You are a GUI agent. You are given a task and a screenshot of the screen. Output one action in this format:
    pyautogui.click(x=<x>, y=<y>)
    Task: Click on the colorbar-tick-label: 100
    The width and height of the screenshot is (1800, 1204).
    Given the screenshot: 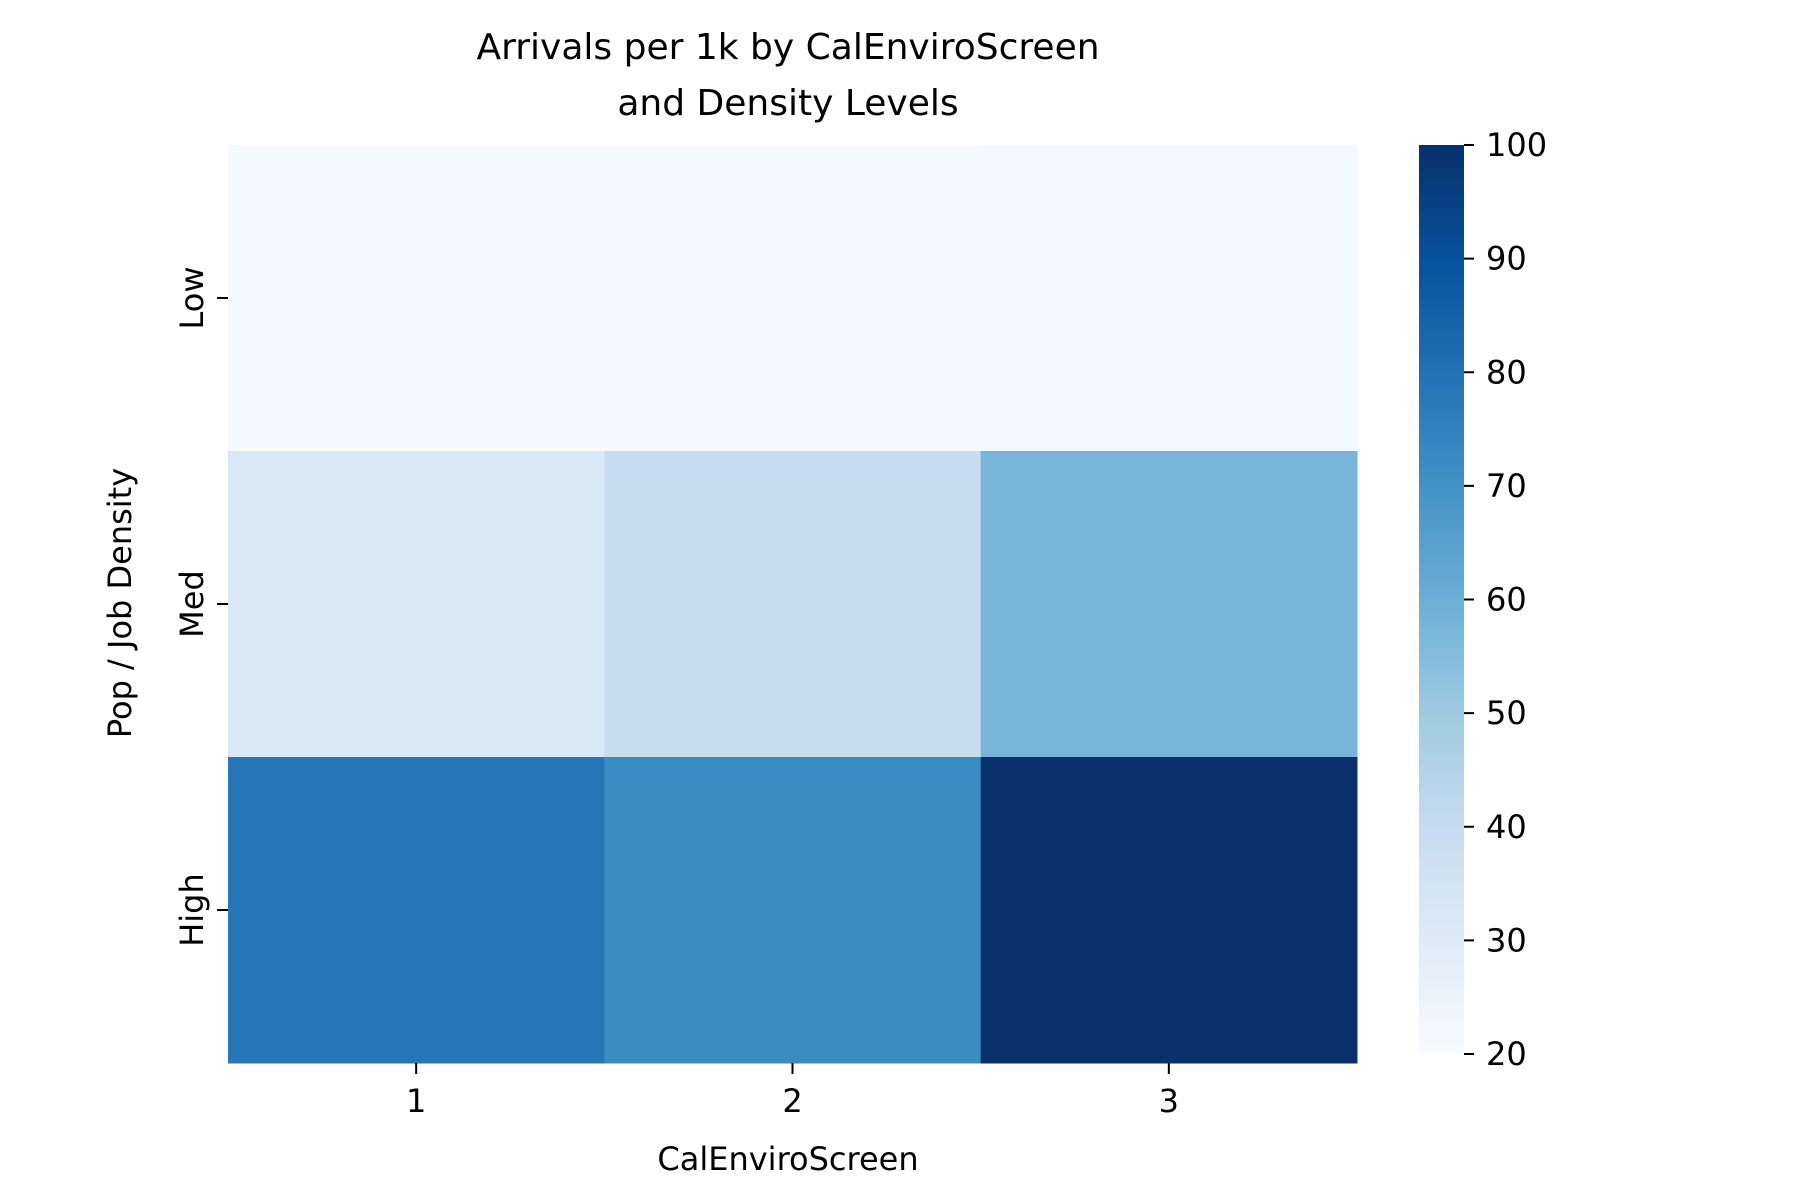 What is the action you would take?
    pyautogui.click(x=1516, y=145)
    